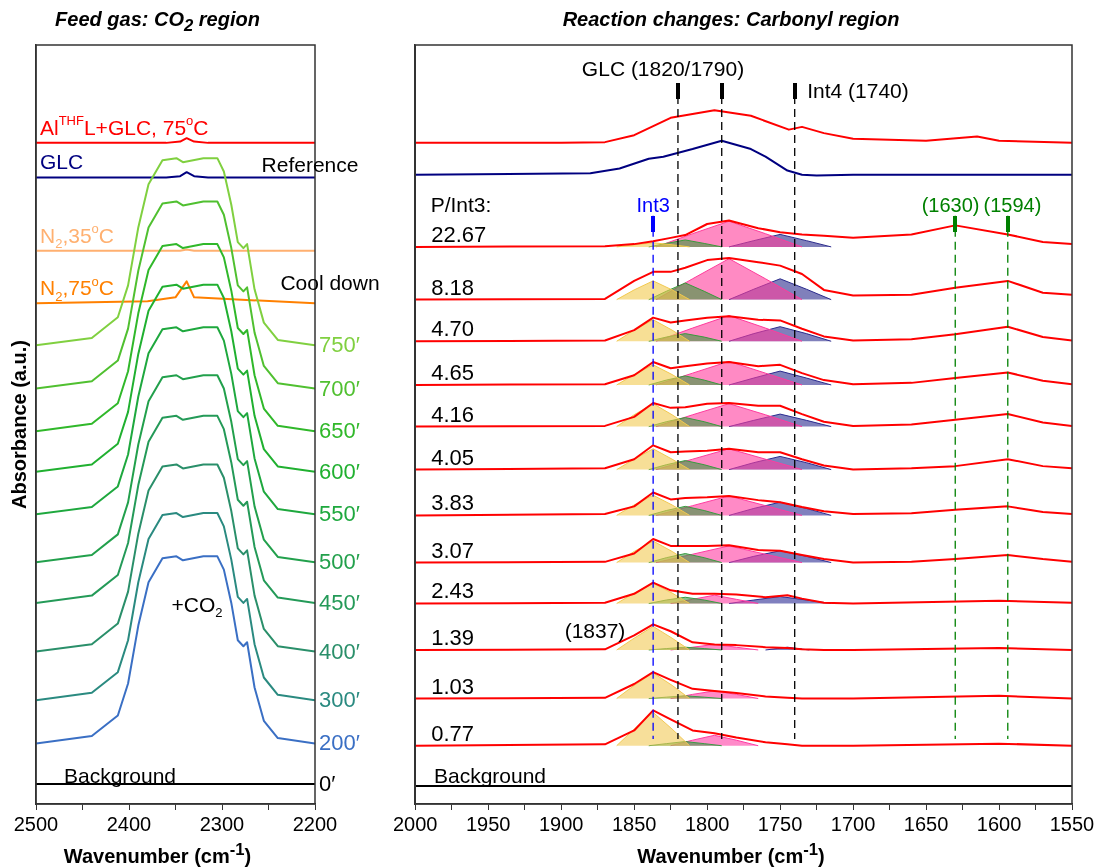  What do you see at coordinates (453, 414) in the screenshot?
I see `series-label: 4.16` at bounding box center [453, 414].